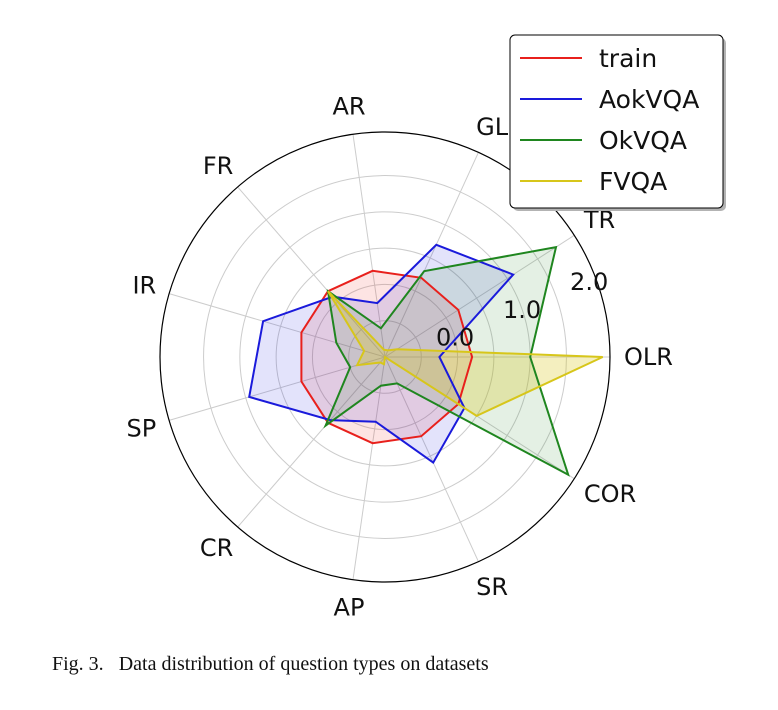  I want to click on category-label-sp: SP, so click(142, 428).